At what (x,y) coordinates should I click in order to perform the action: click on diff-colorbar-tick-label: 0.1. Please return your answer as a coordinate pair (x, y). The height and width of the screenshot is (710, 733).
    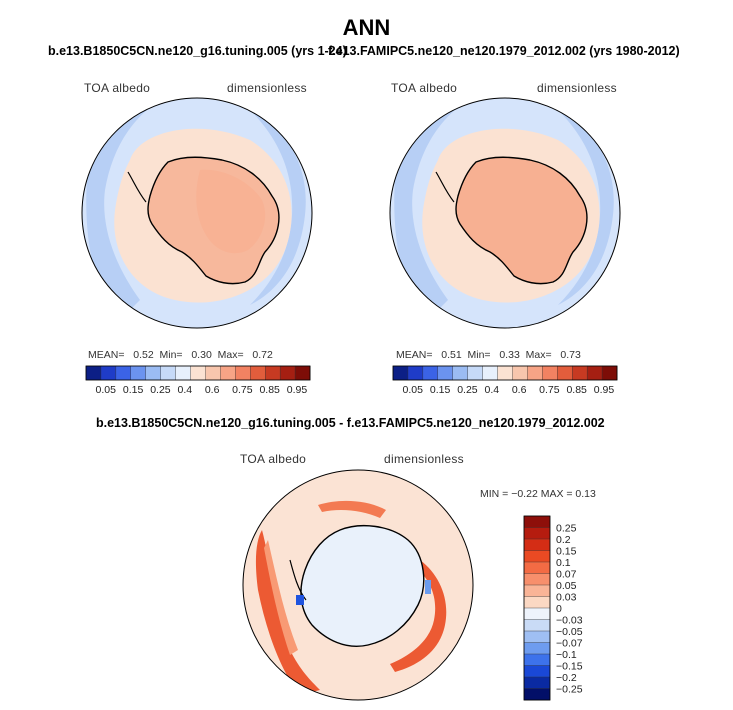
    Looking at the image, I should click on (563, 563).